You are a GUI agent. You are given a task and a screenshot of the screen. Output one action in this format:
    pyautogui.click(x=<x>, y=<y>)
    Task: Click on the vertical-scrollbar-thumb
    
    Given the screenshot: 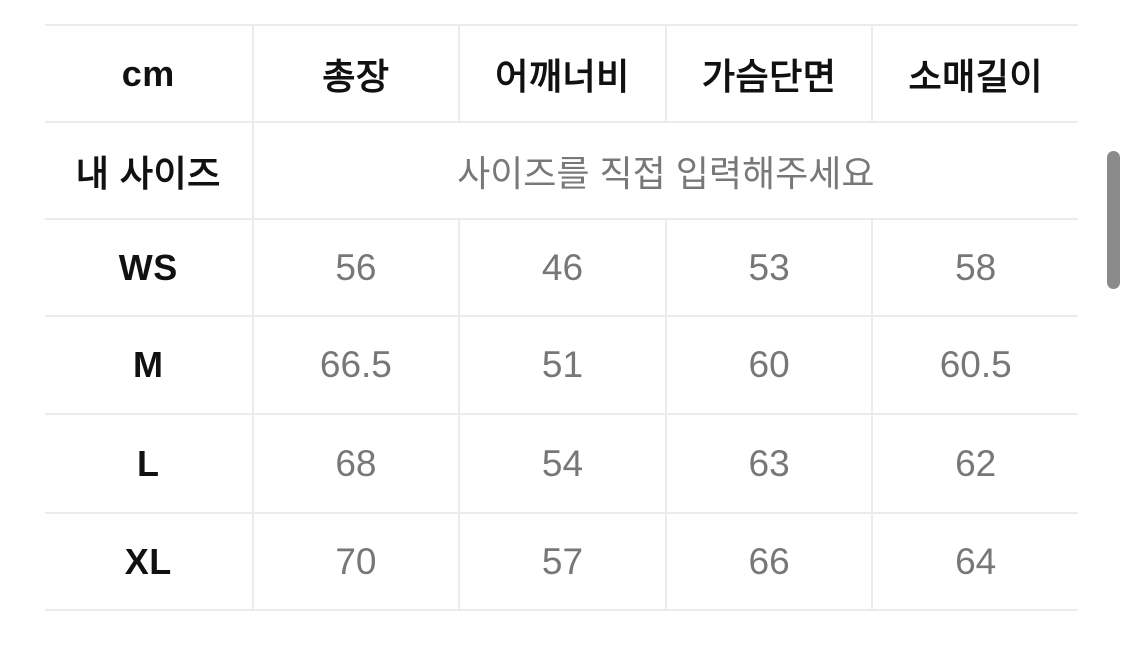 What is the action you would take?
    pyautogui.click(x=1113, y=220)
    